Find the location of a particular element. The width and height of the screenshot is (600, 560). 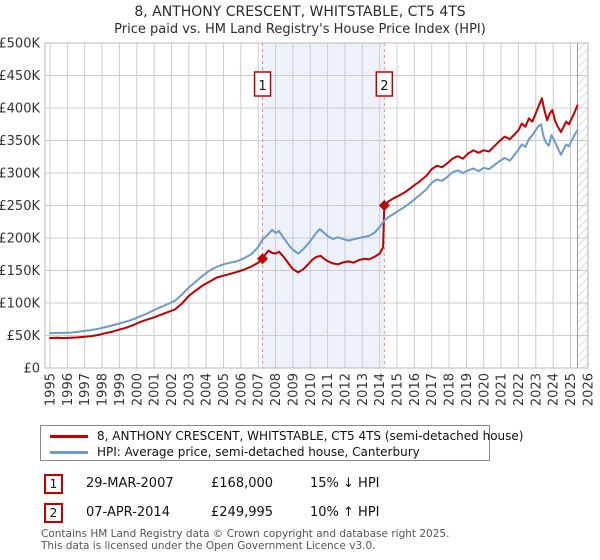

x-axis-tick-label: 2014 is located at coordinates (380, 389).